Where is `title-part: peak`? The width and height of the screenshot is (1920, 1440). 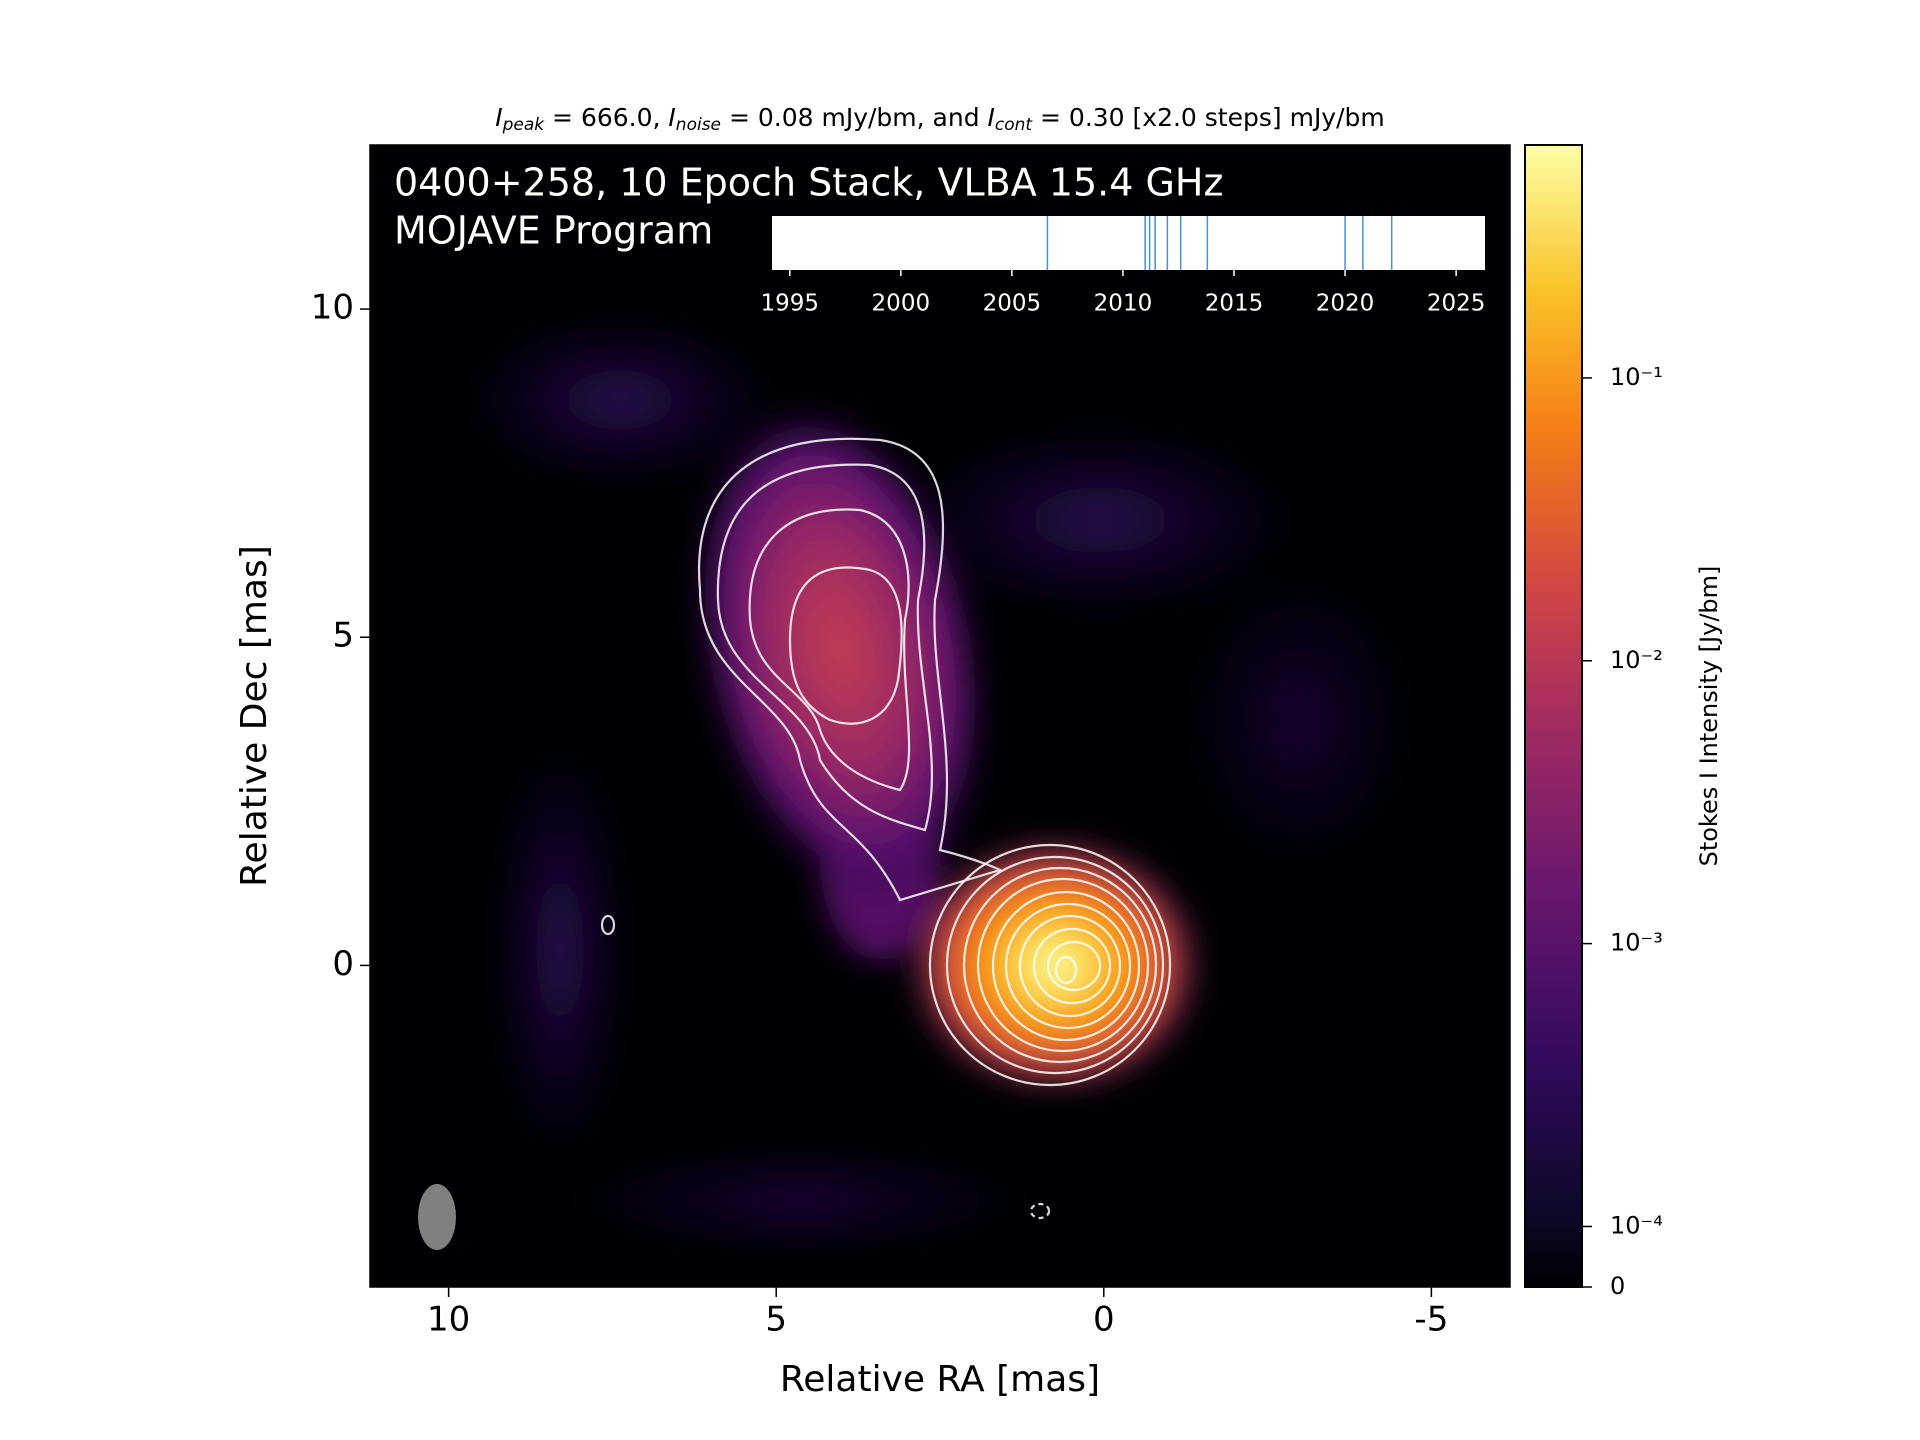
title-part: peak is located at coordinates (524, 125).